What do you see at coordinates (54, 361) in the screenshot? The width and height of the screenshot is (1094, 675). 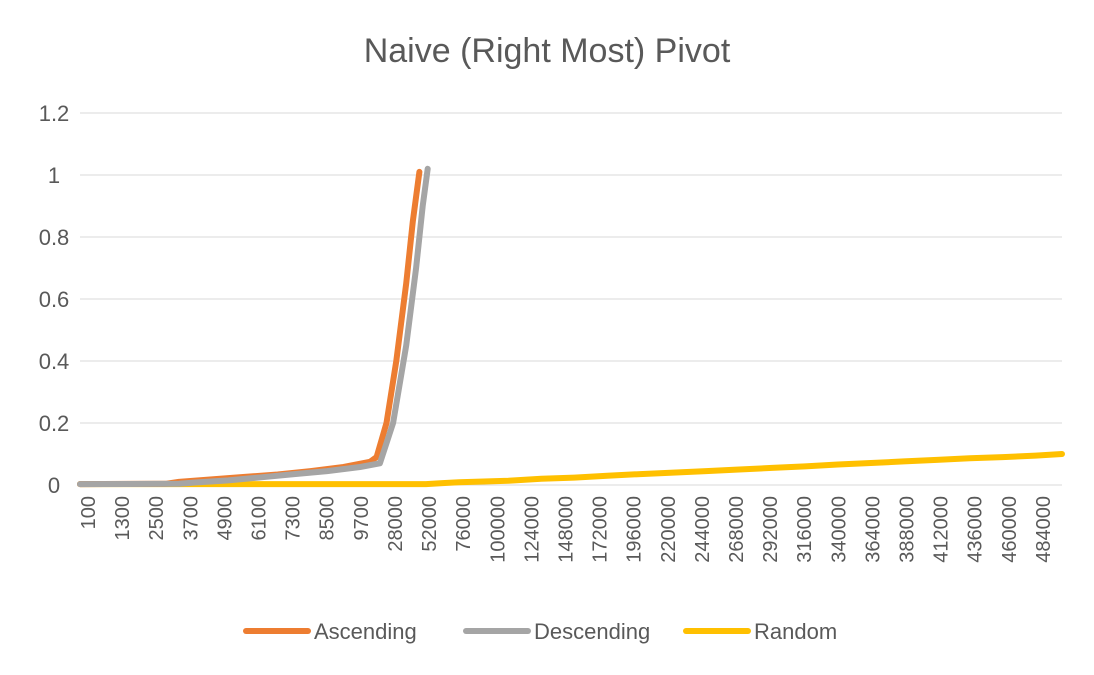 I see `y-tick-label: 0.4` at bounding box center [54, 361].